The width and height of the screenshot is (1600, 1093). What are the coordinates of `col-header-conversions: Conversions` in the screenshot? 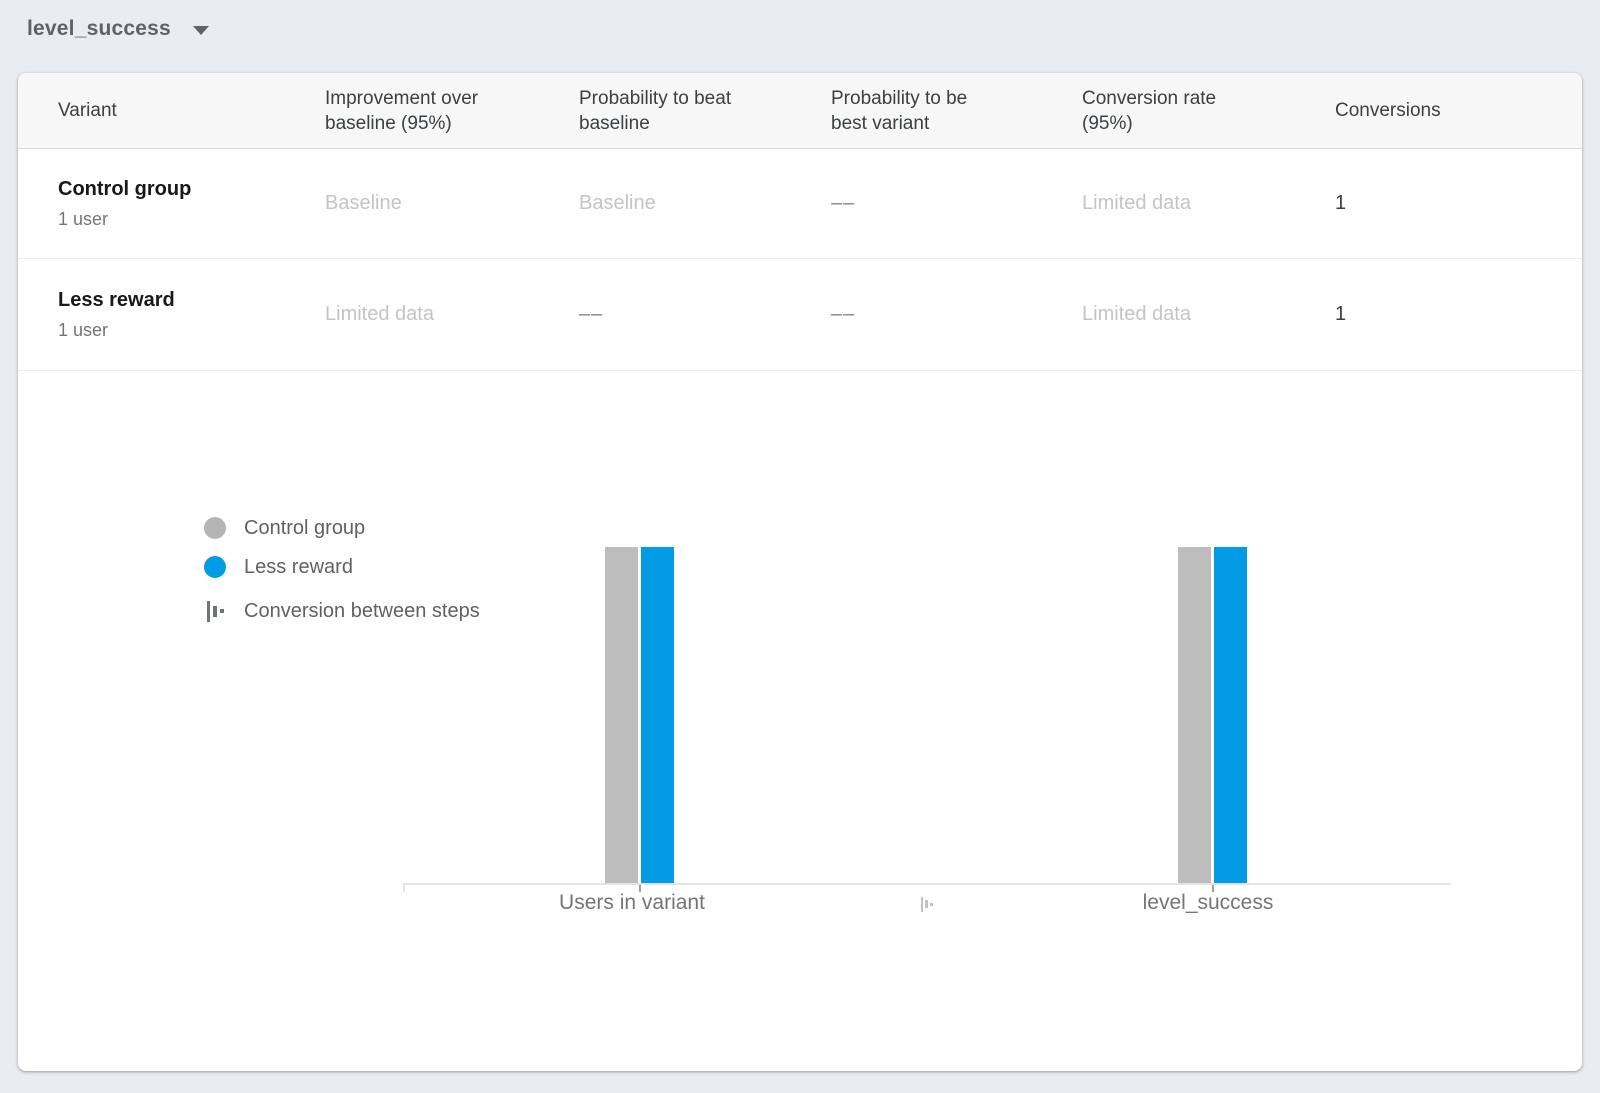 It's located at (1388, 110).